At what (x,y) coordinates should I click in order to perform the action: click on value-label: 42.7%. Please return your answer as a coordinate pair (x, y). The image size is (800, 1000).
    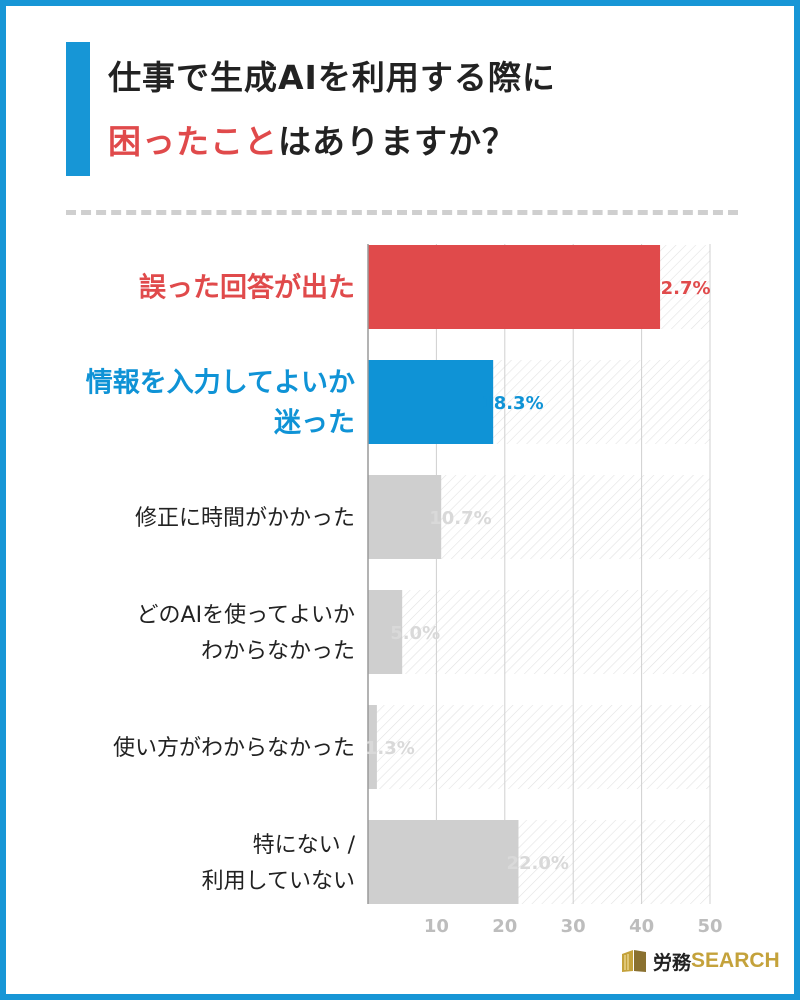
    Looking at the image, I should click on (679, 288).